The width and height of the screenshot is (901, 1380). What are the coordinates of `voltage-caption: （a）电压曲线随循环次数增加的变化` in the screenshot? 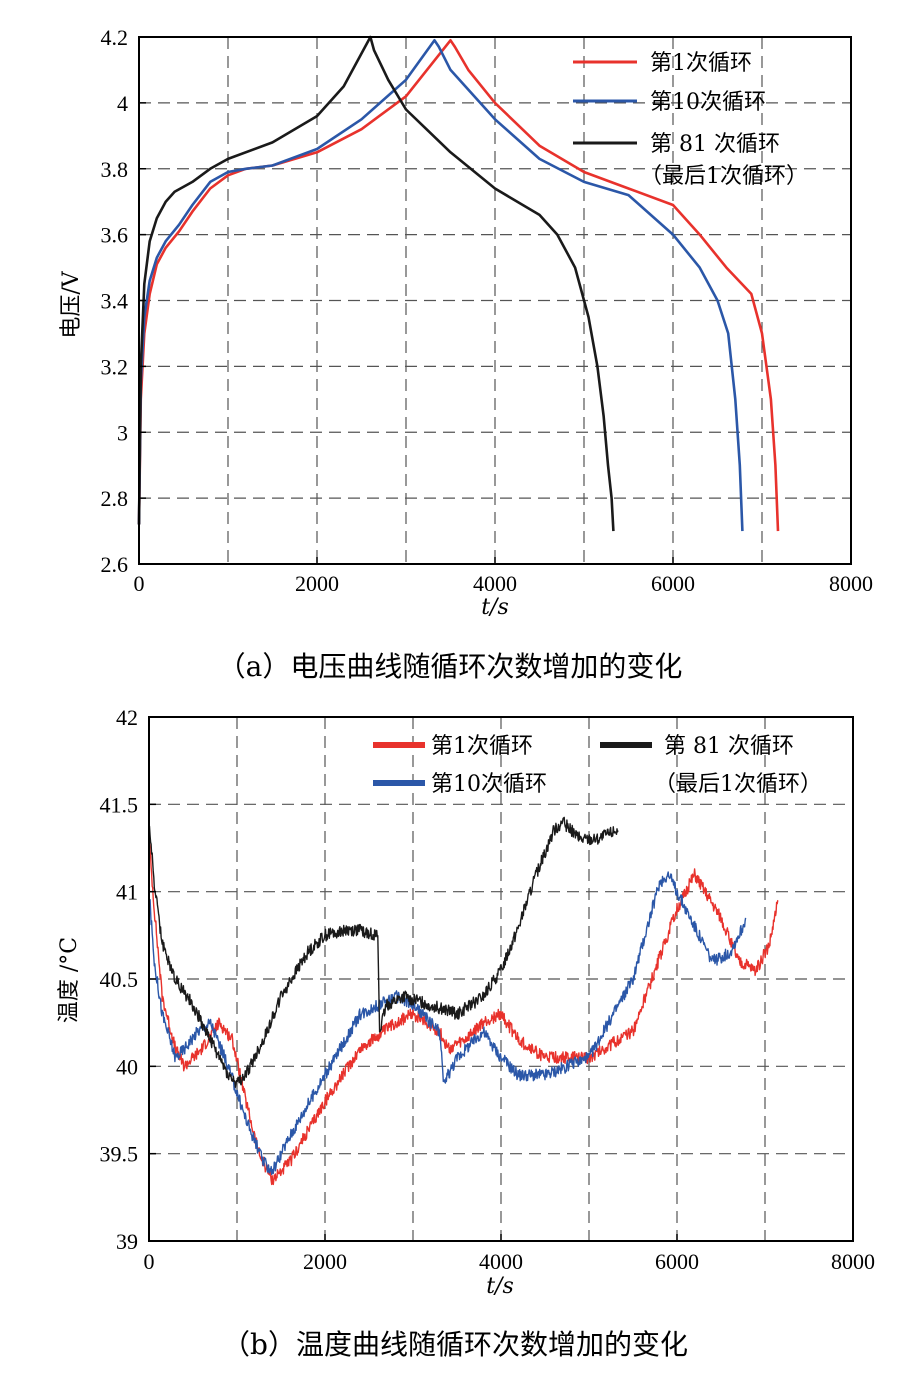 It's located at (450, 666).